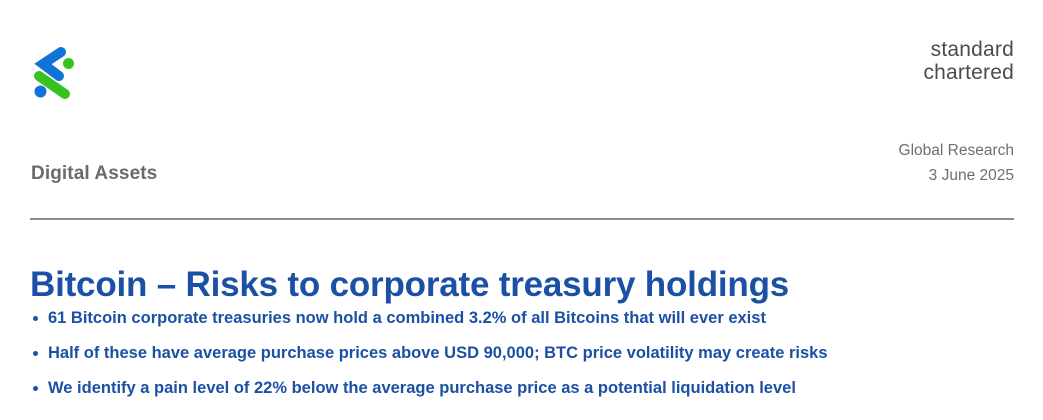  What do you see at coordinates (971, 175) in the screenshot?
I see `report-date: 3 June 2025` at bounding box center [971, 175].